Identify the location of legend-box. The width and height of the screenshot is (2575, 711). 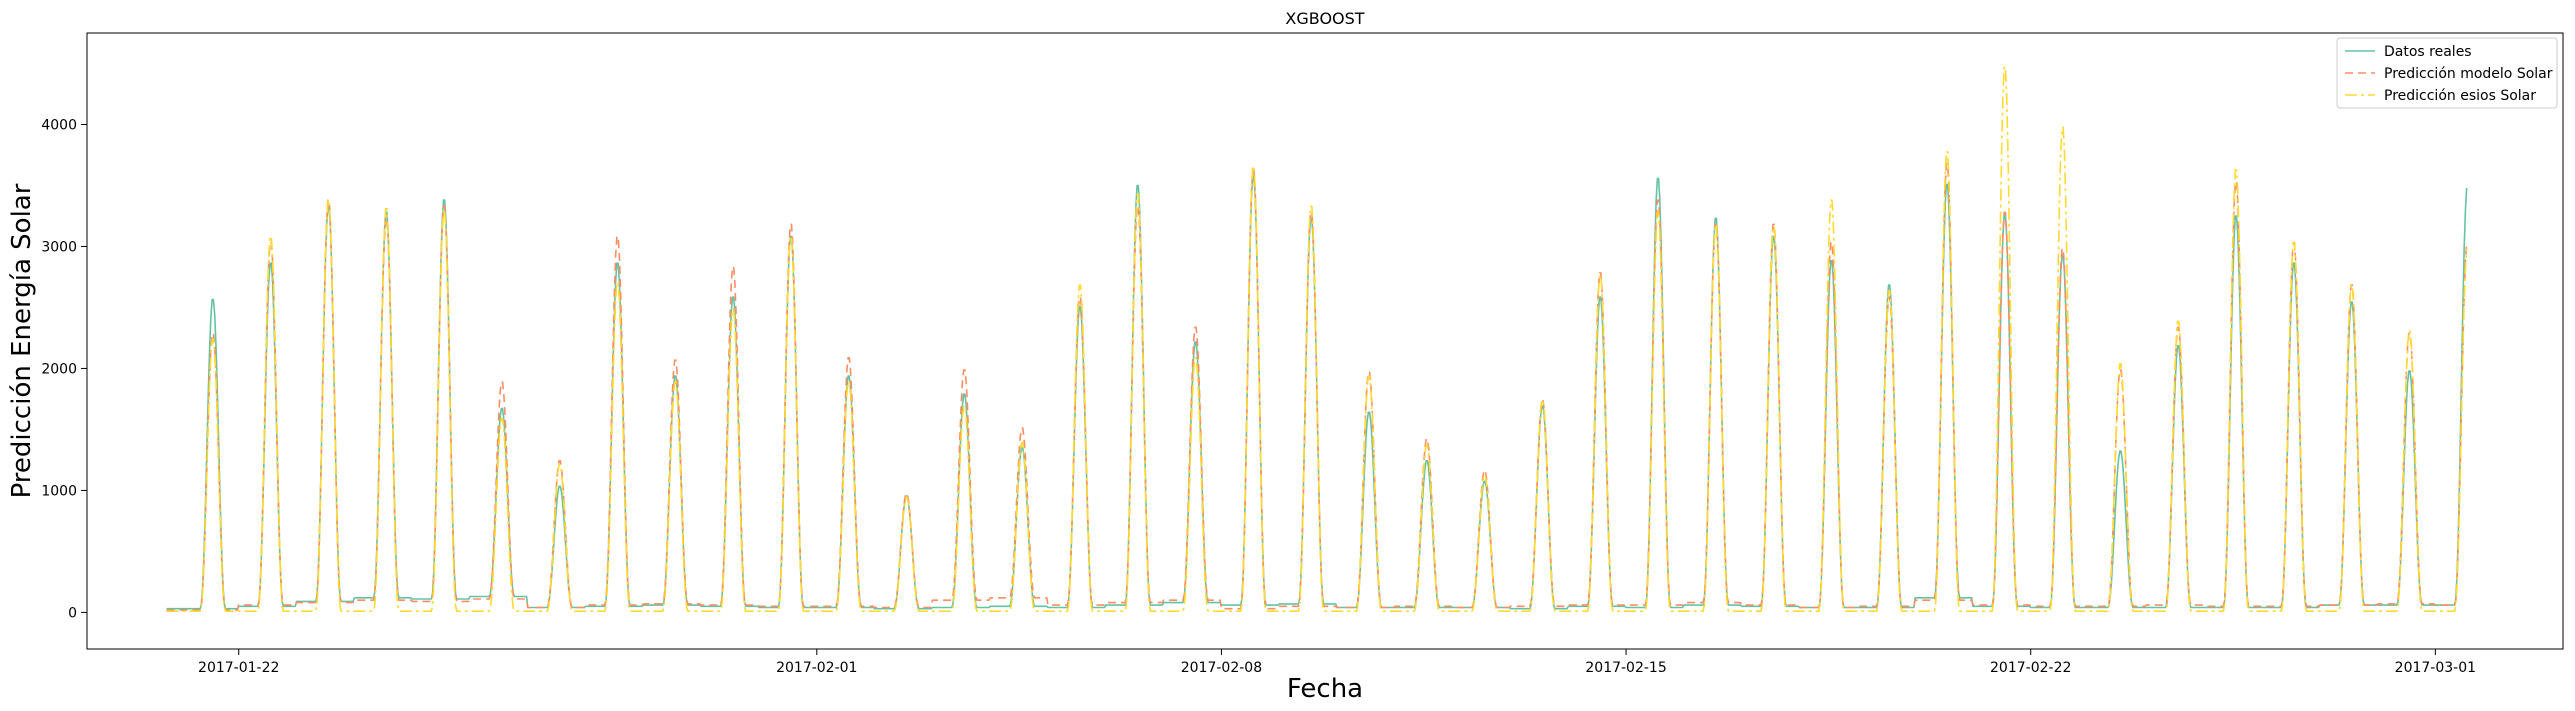
(2447, 73).